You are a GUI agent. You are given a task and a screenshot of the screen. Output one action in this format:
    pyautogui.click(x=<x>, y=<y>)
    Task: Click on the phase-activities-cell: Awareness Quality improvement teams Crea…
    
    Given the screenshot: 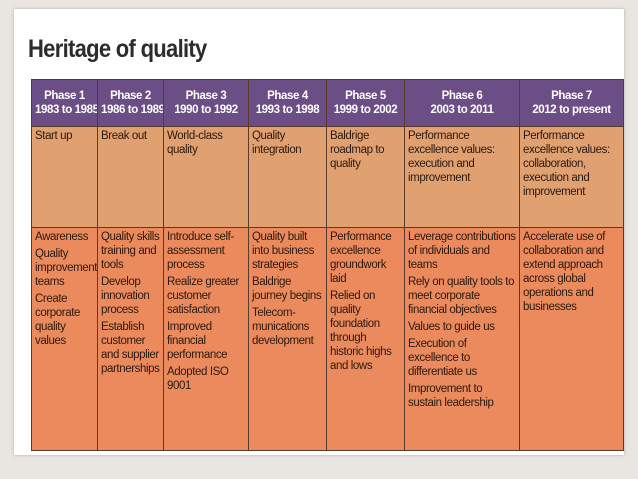 What is the action you would take?
    pyautogui.click(x=64, y=339)
    